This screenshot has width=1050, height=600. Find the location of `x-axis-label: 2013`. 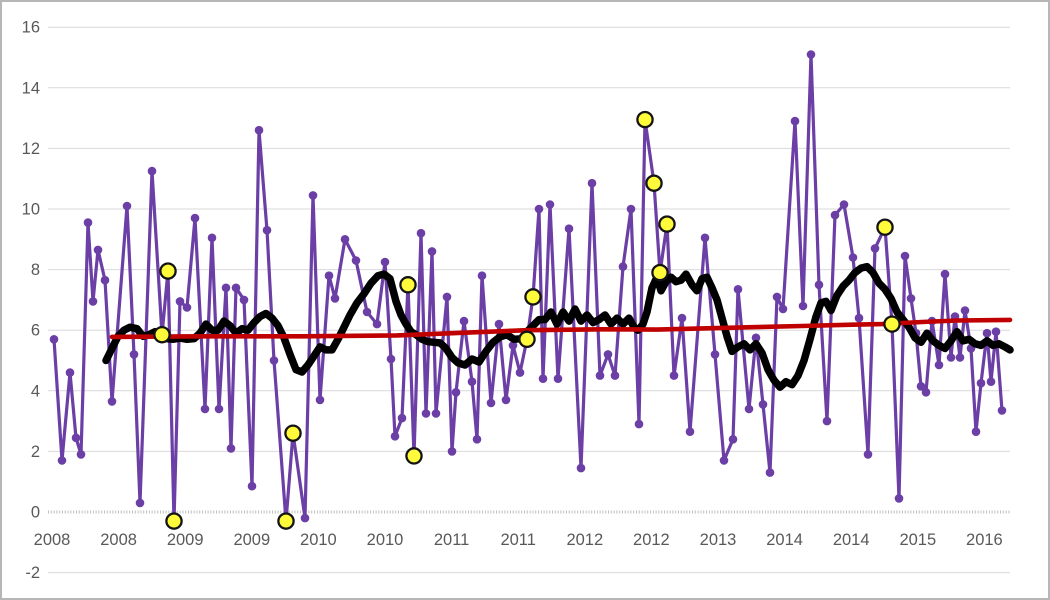

x-axis-label: 2013 is located at coordinates (718, 540).